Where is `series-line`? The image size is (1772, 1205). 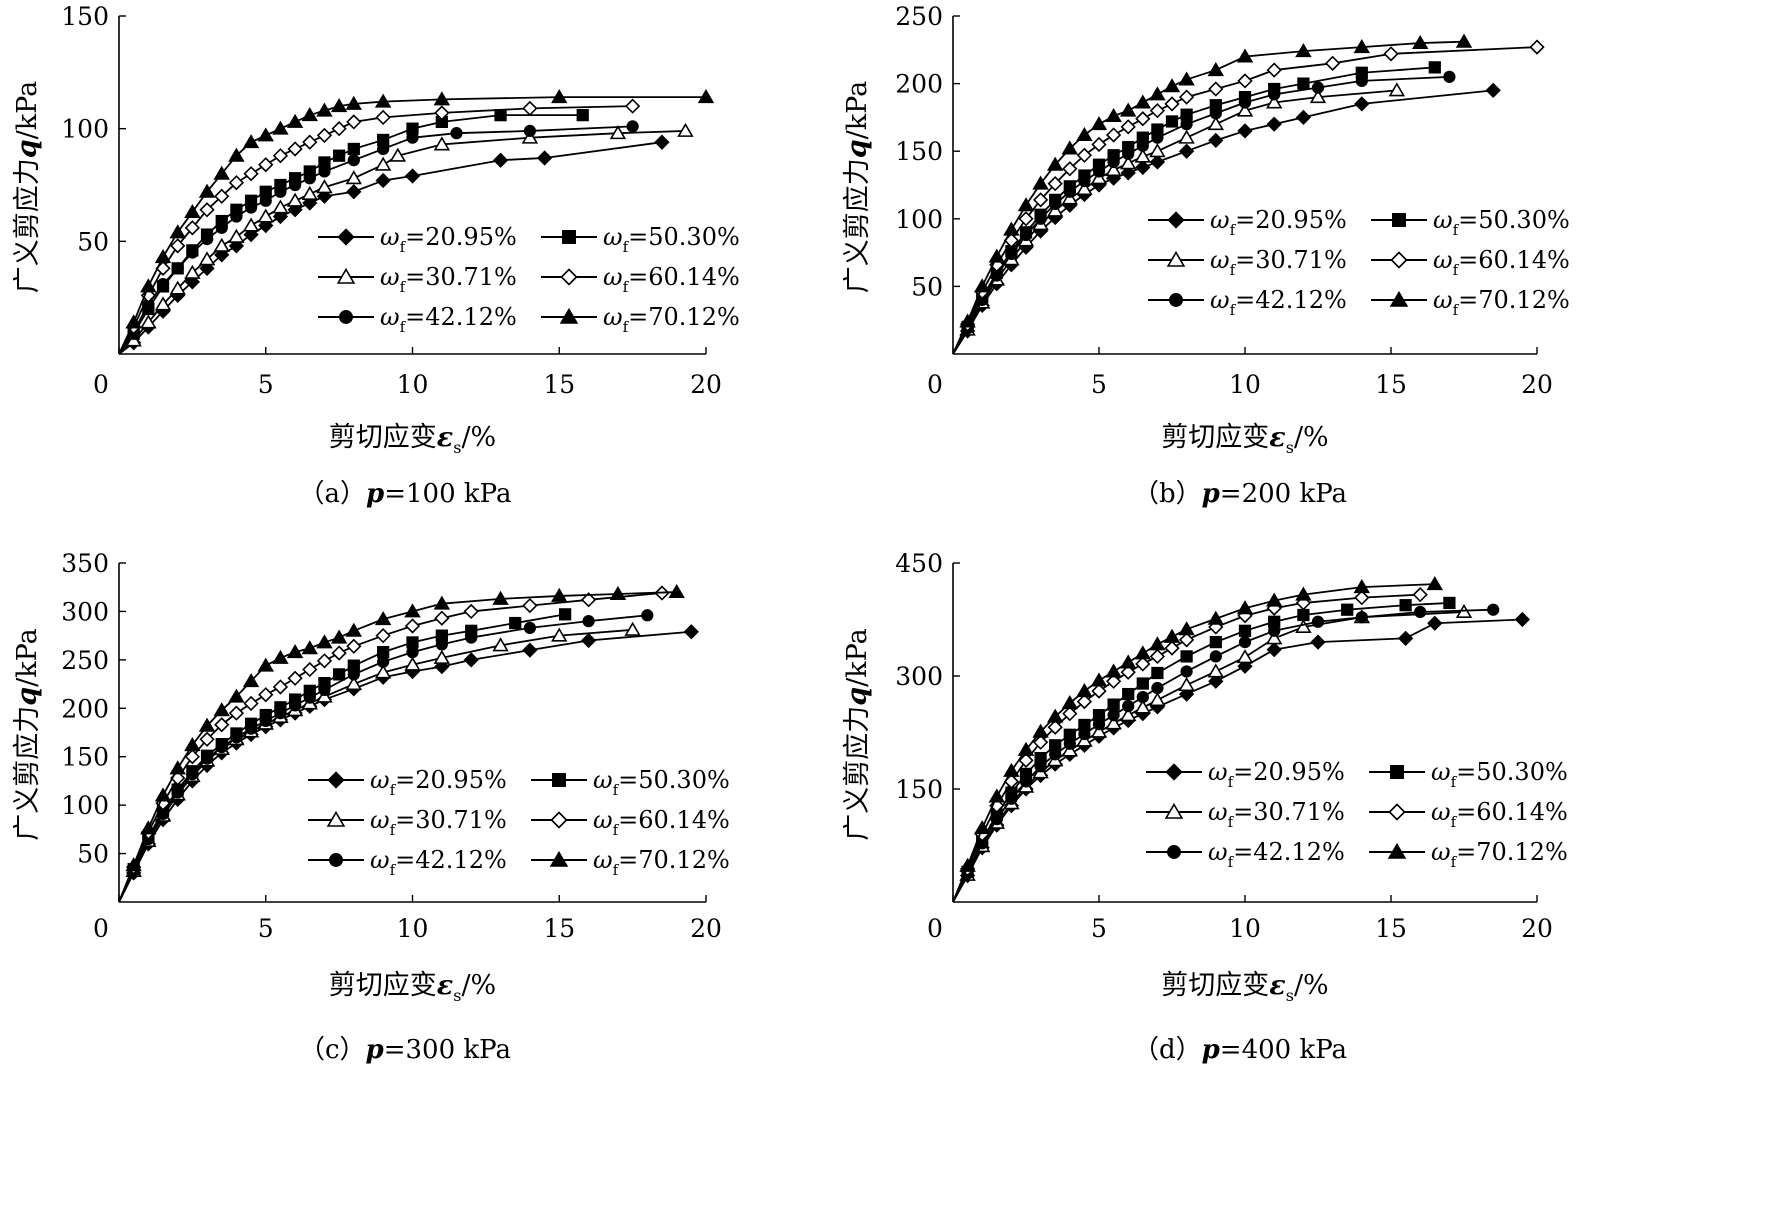
series-line is located at coordinates (390, 747).